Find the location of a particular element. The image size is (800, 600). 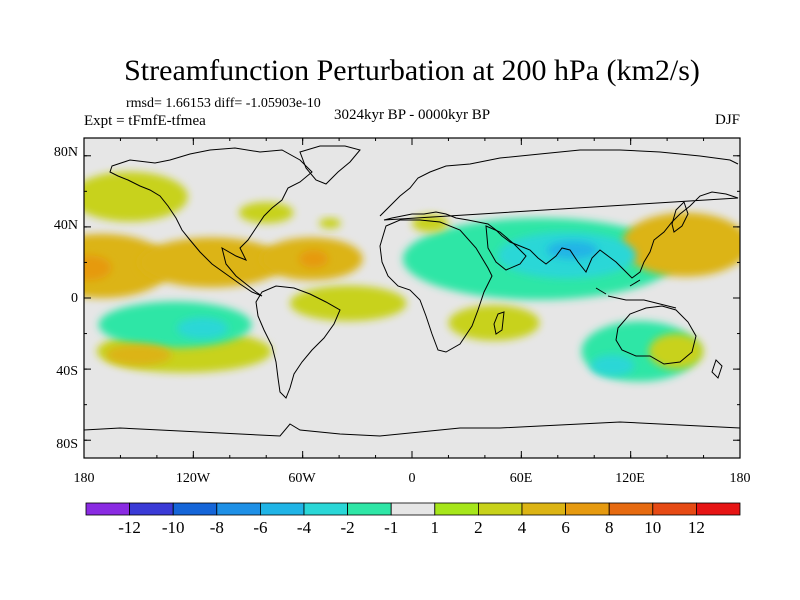

y-tick-label: 80N is located at coordinates (66, 152).